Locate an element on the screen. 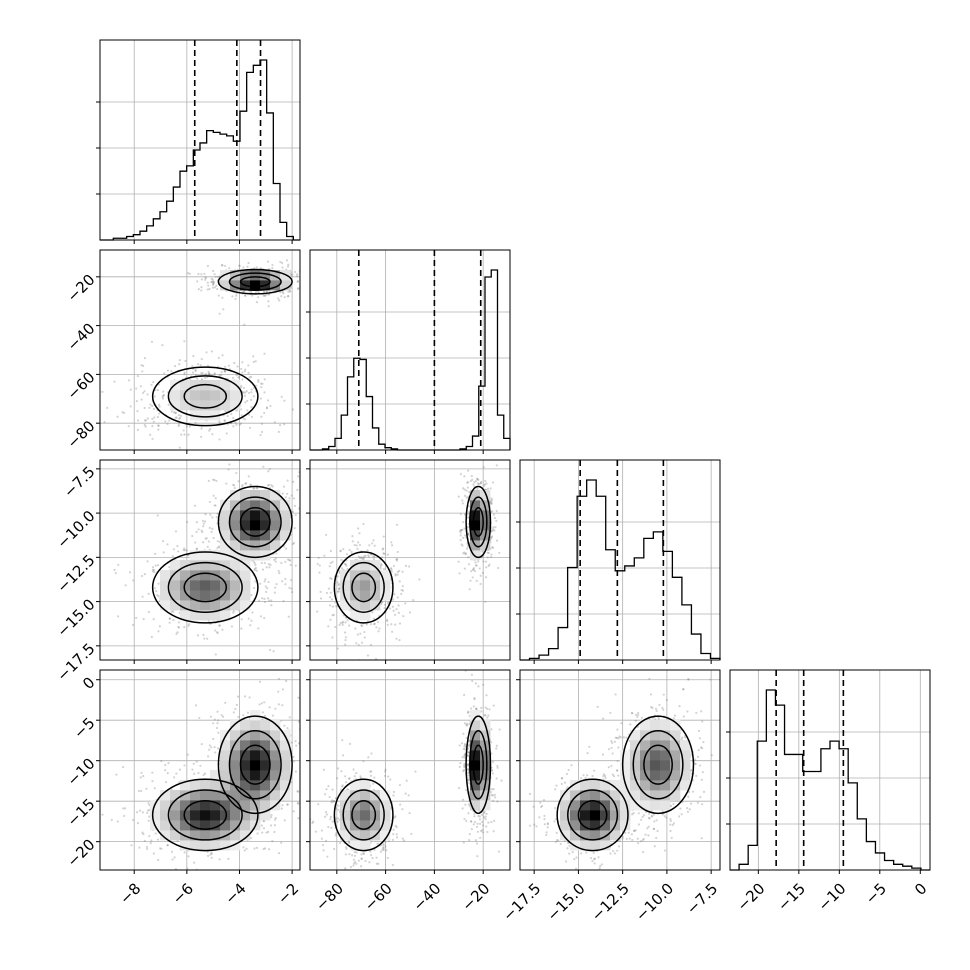 The width and height of the screenshot is (970, 970). contour-line is located at coordinates (205, 587).